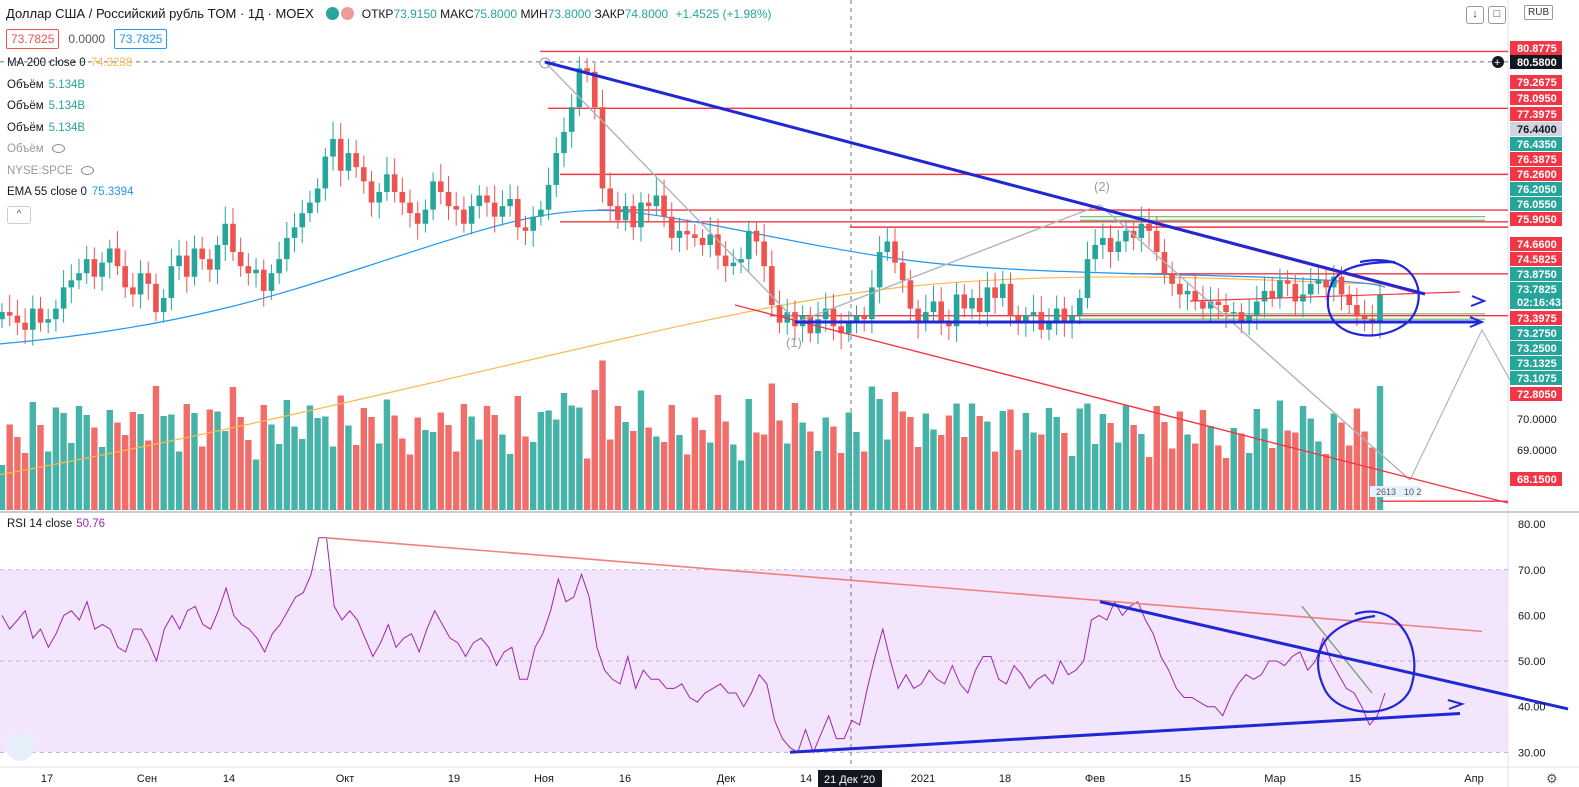 The image size is (1579, 787). Describe the element at coordinates (229, 779) in the screenshot. I see `time-axis-label: 14` at that location.